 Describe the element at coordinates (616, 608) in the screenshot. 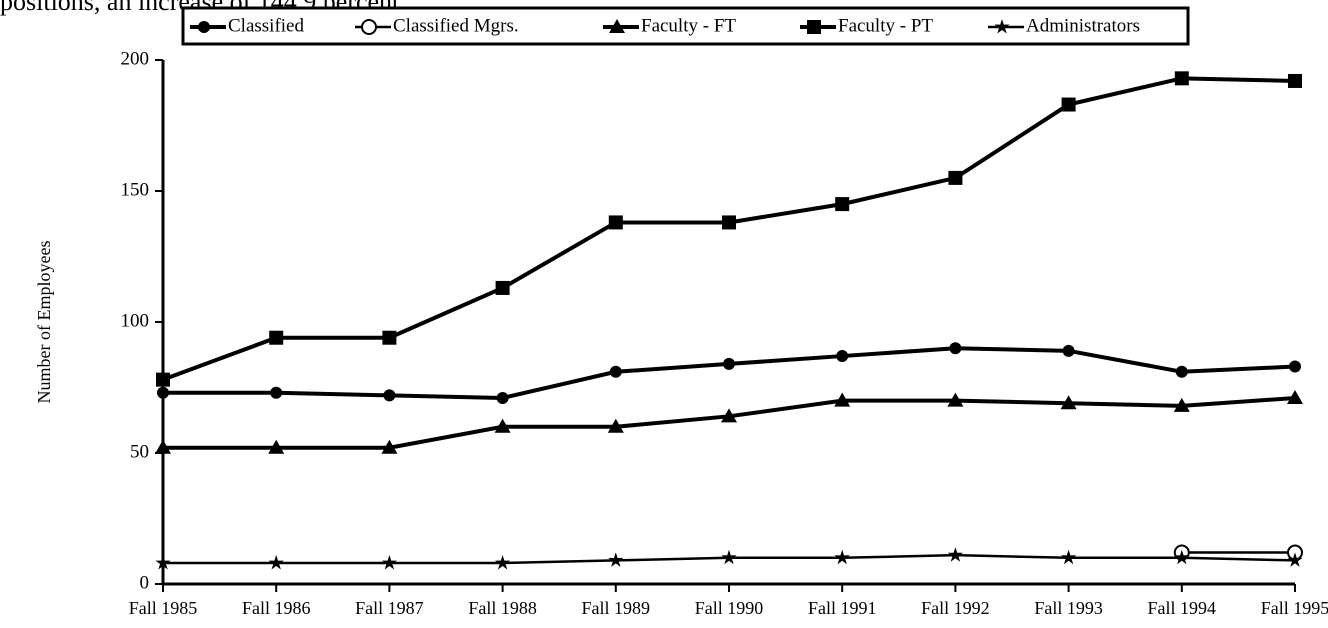

I see `x-tick-label: Fall 1989` at that location.